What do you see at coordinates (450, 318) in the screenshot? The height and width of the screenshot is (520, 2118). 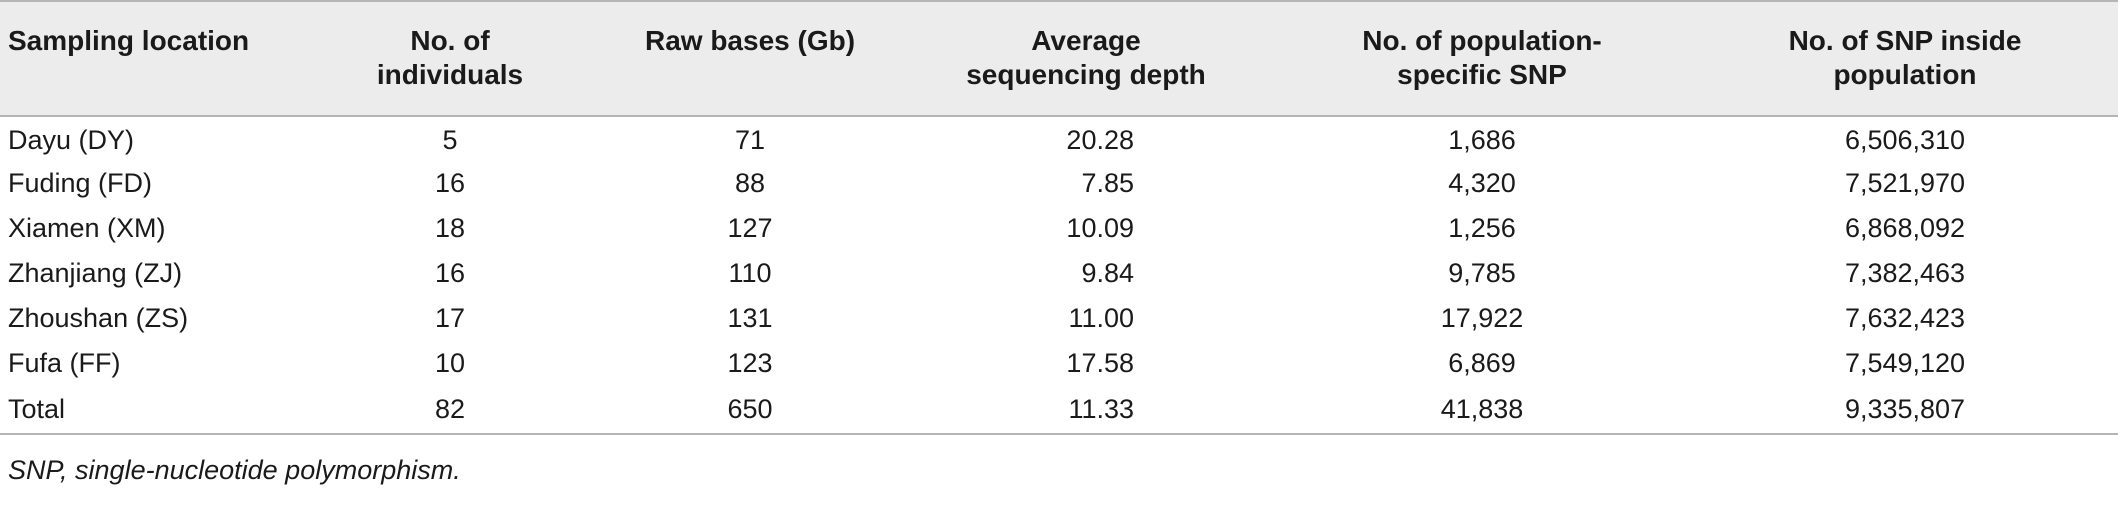 I see `cell-individuals: 17` at bounding box center [450, 318].